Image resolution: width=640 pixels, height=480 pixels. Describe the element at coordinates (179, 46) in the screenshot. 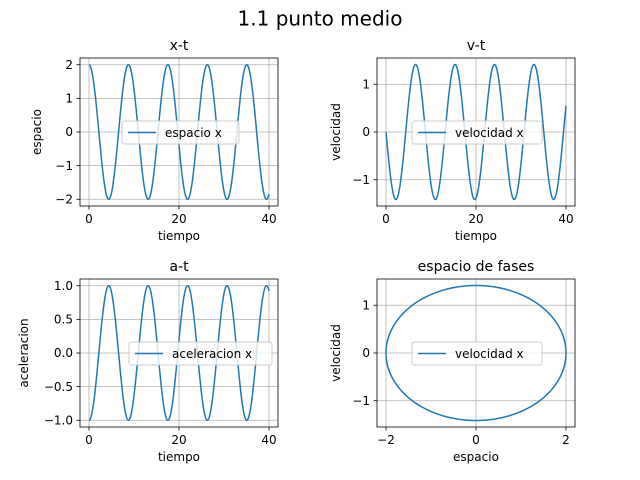

I see `subplot-title: x-t` at that location.